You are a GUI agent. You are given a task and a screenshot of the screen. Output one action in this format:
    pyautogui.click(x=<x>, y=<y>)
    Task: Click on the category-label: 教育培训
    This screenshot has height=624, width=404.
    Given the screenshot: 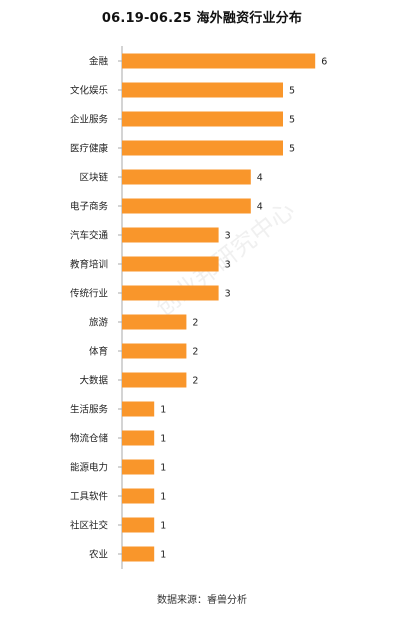 What is the action you would take?
    pyautogui.click(x=89, y=265)
    